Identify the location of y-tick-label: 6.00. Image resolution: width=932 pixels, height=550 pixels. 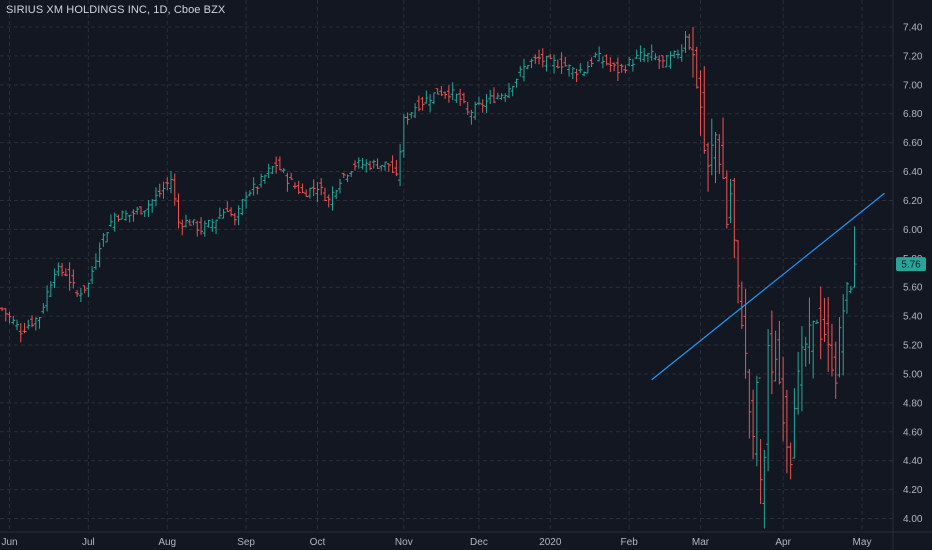
(913, 230).